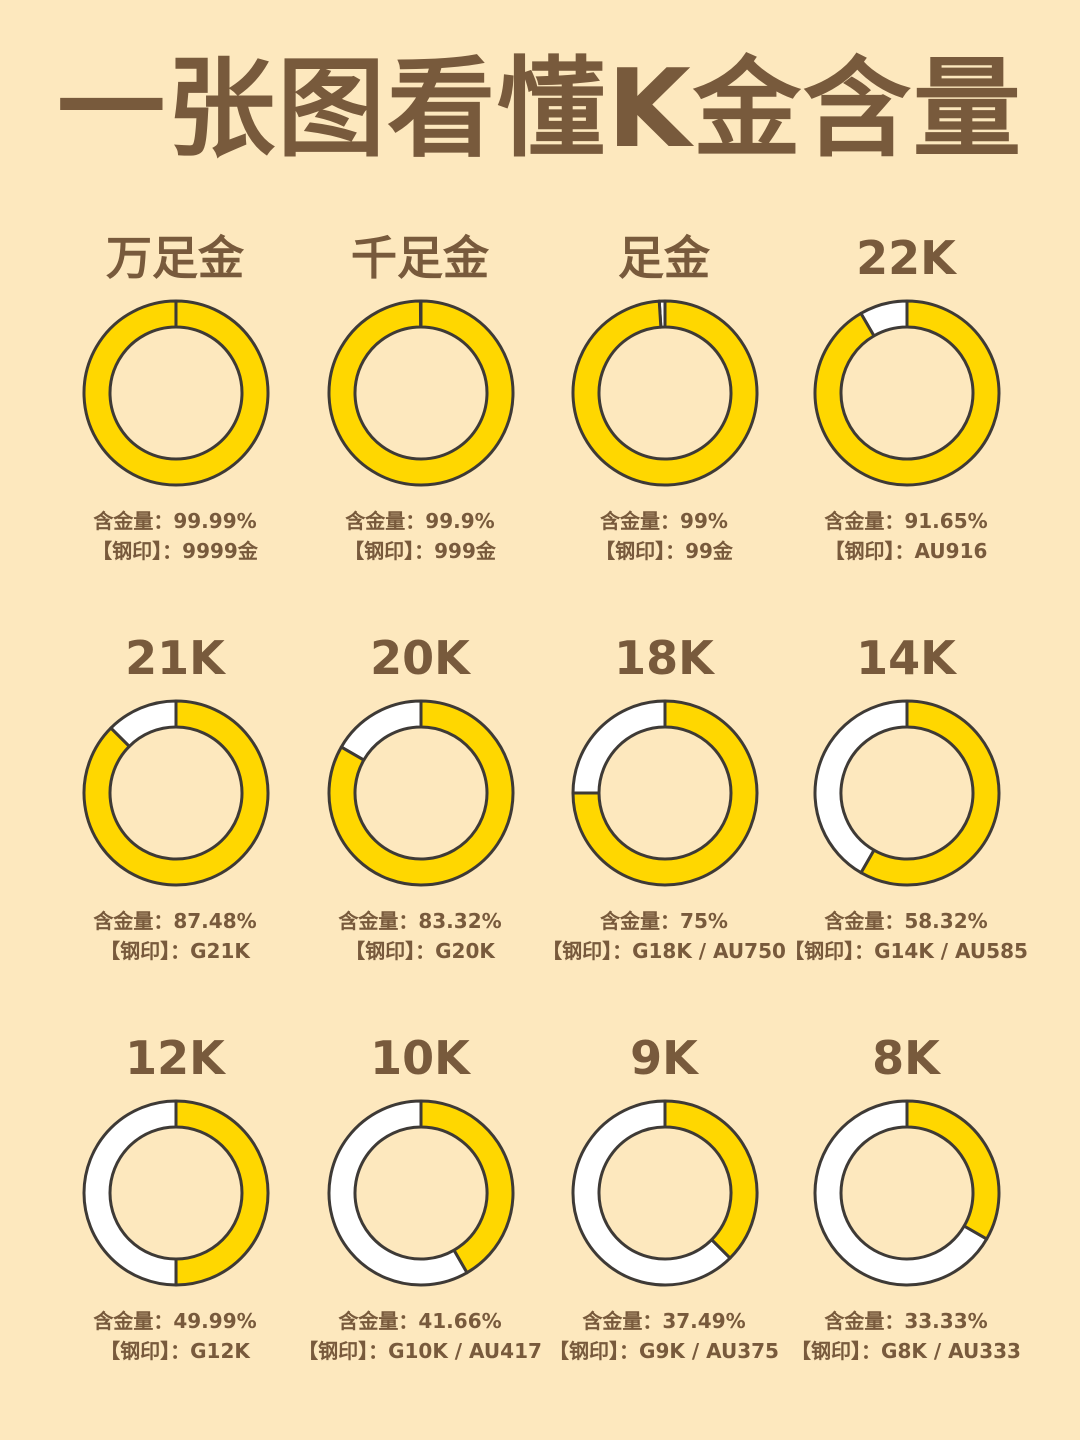 The image size is (1080, 1440). Describe the element at coordinates (175, 551) in the screenshot. I see `stamp-label: 【钢印】：9999金` at that location.